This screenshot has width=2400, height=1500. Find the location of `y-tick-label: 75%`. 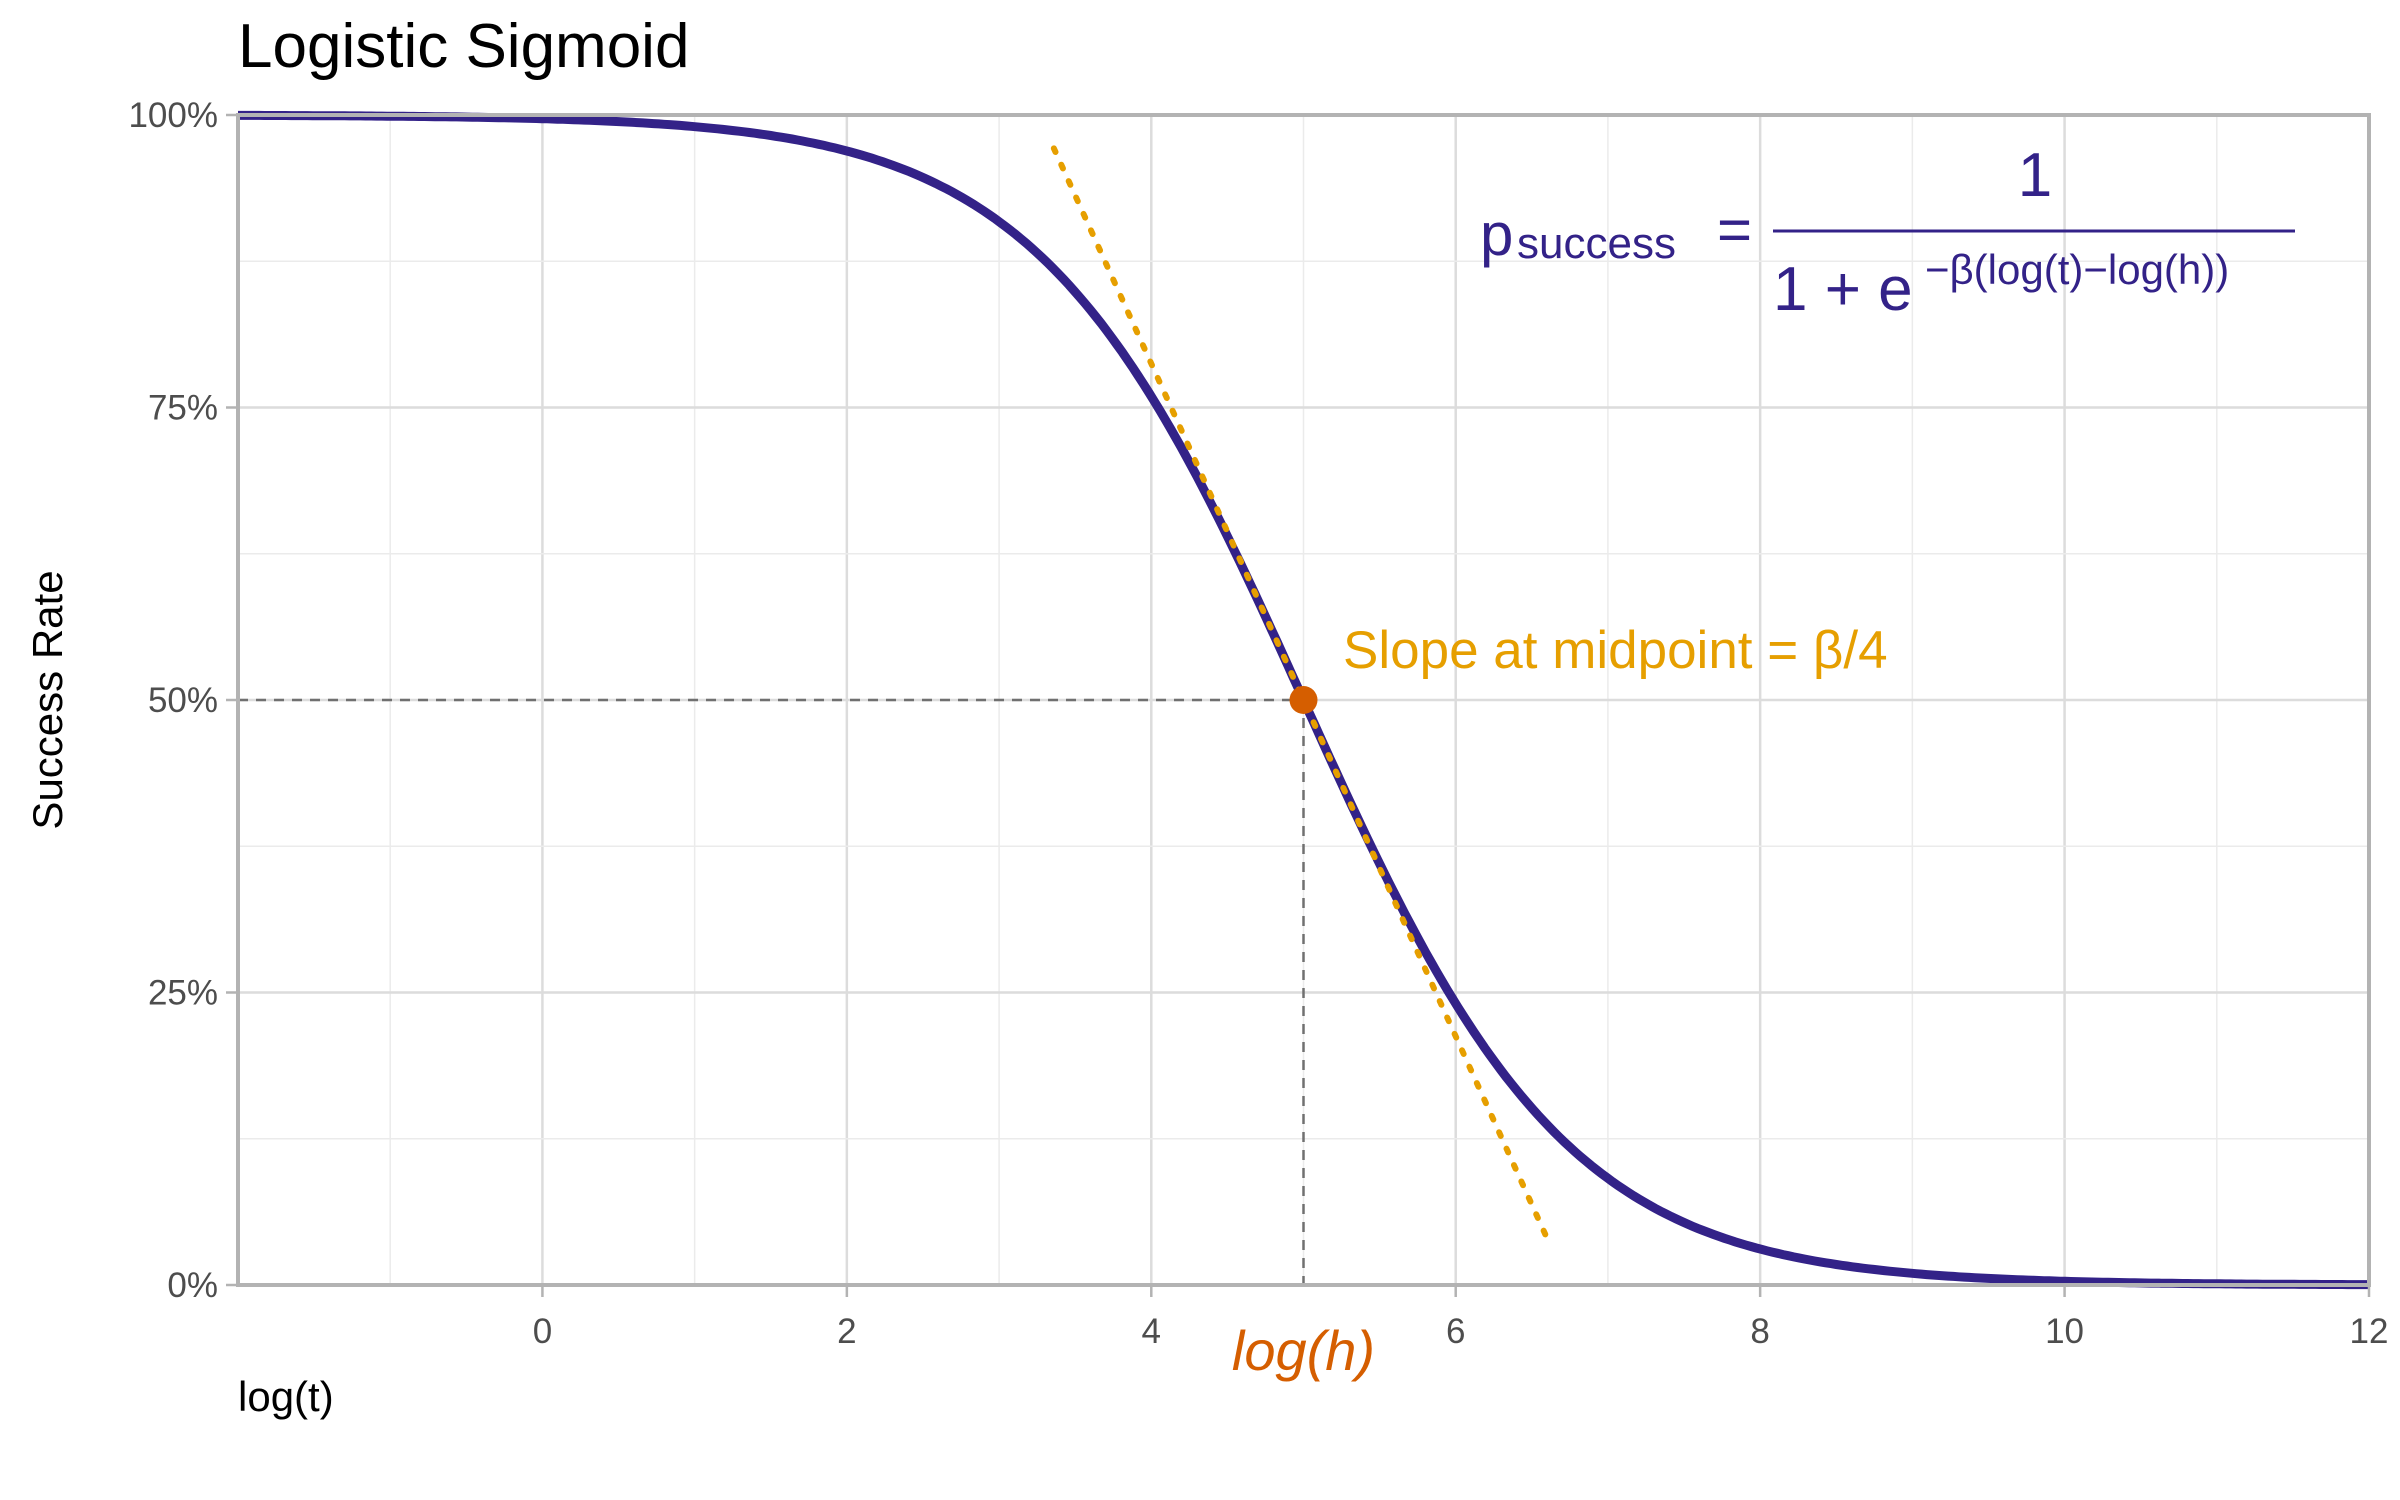

y-tick-label: 75% is located at coordinates (183, 408).